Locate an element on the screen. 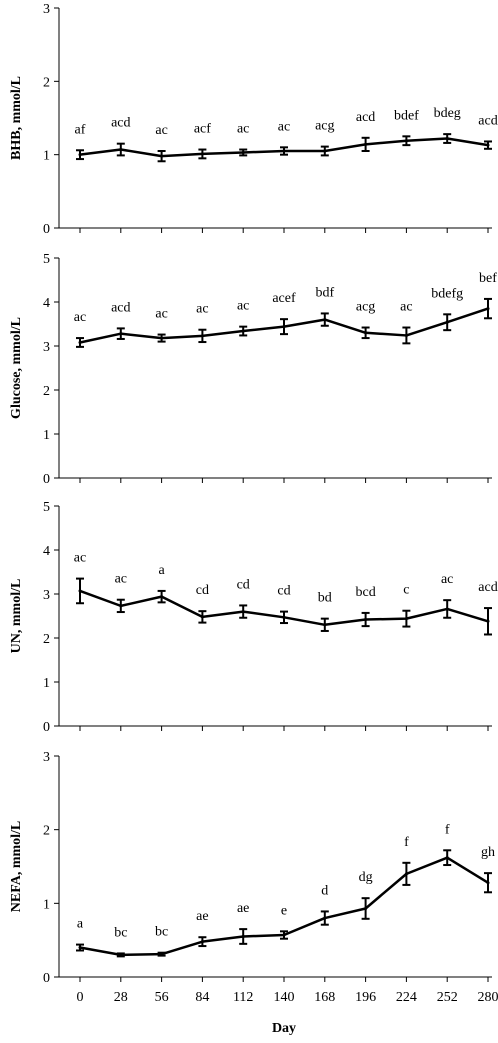 Image resolution: width=498 pixels, height=1043 pixels. significance-label: bdeg is located at coordinates (447, 113).